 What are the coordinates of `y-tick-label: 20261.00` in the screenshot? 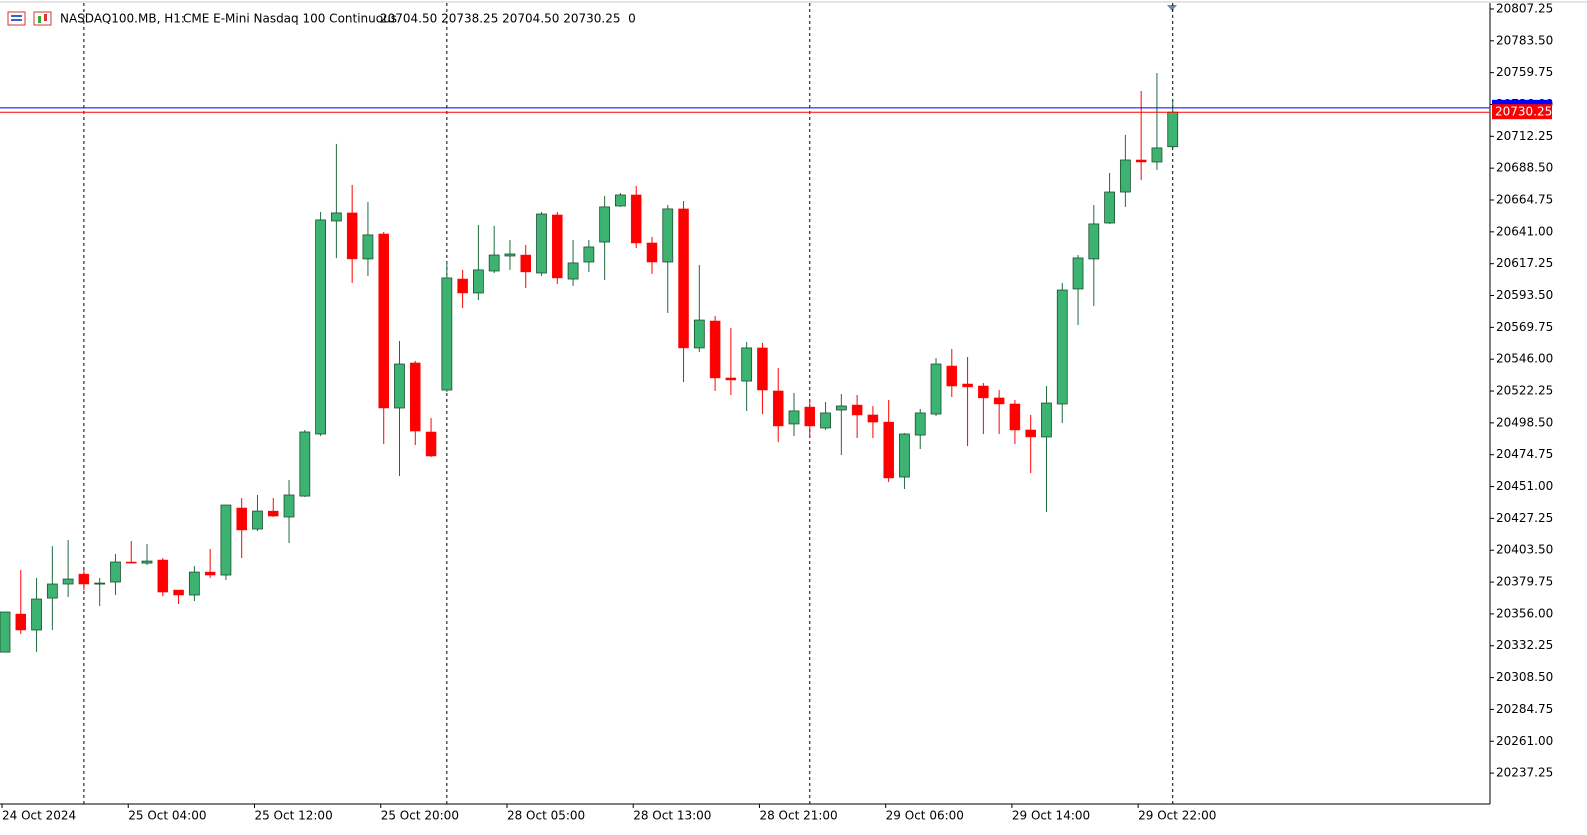 It's located at (1524, 741).